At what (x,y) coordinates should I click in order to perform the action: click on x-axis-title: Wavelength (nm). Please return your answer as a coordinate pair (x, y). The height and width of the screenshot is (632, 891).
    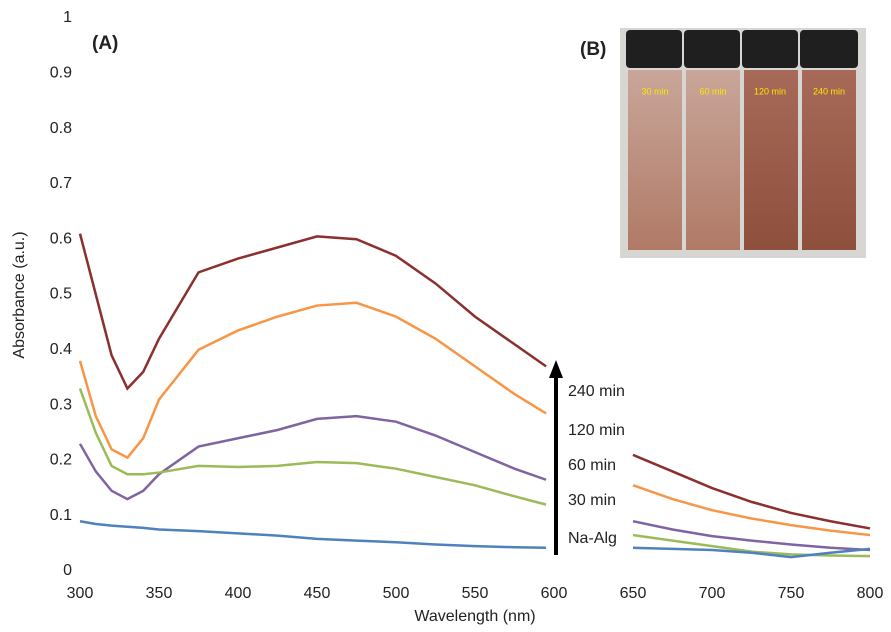
    Looking at the image, I should click on (474, 616).